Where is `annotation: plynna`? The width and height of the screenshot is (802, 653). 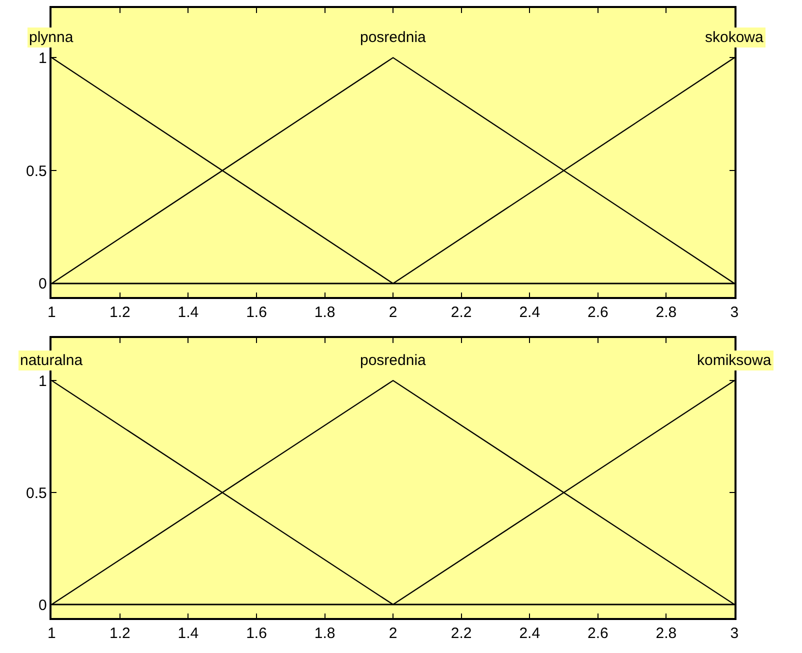 annotation: plynna is located at coordinates (51, 37).